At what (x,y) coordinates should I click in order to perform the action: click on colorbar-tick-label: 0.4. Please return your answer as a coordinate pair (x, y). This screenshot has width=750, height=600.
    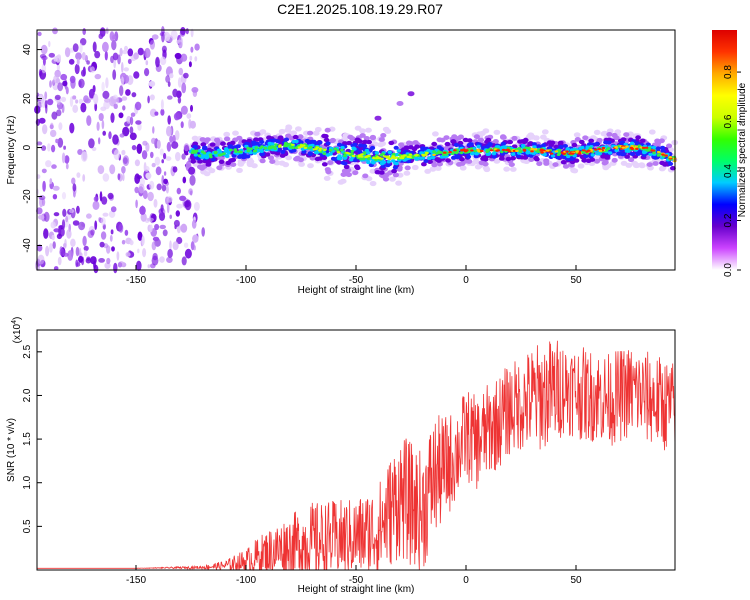
    Looking at the image, I should click on (728, 171).